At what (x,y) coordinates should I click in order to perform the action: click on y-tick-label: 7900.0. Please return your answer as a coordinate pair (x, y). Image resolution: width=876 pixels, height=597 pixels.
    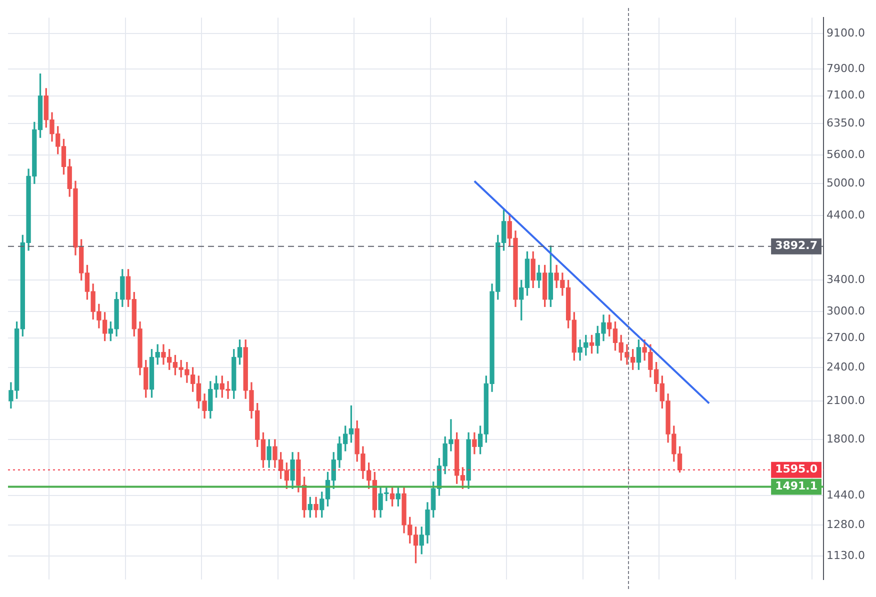
    Looking at the image, I should click on (846, 68).